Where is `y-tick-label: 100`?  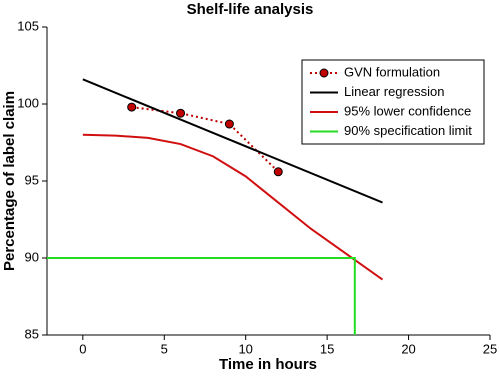 y-tick-label: 100 is located at coordinates (28, 102).